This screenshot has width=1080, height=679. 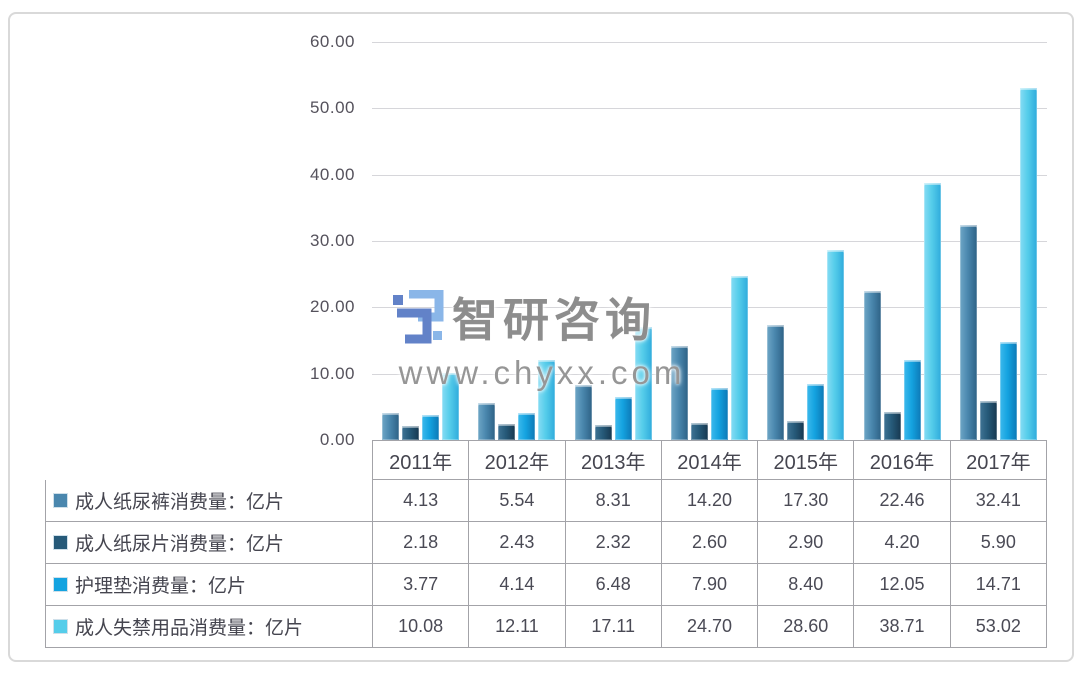 What do you see at coordinates (421, 500) in the screenshot?
I see `value-cell: 4.13` at bounding box center [421, 500].